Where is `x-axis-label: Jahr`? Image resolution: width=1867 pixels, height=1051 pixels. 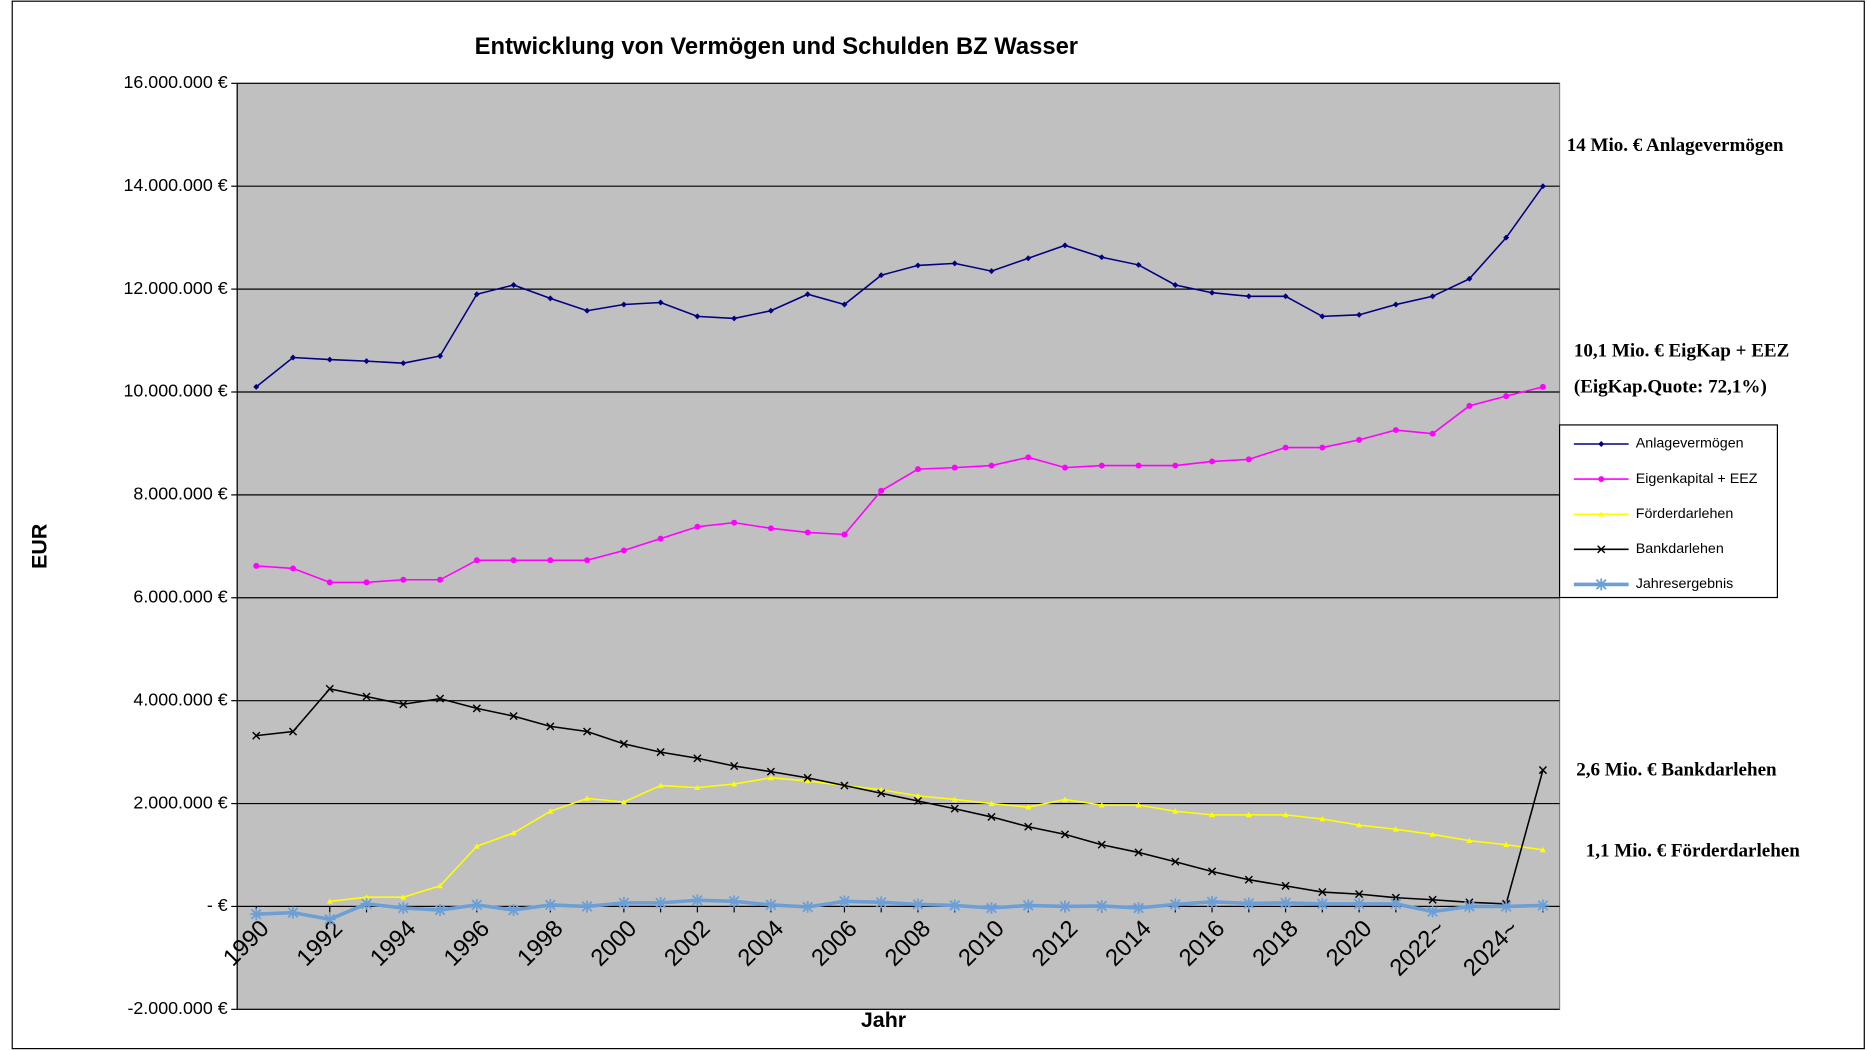 x-axis-label: Jahr is located at coordinates (883, 1020).